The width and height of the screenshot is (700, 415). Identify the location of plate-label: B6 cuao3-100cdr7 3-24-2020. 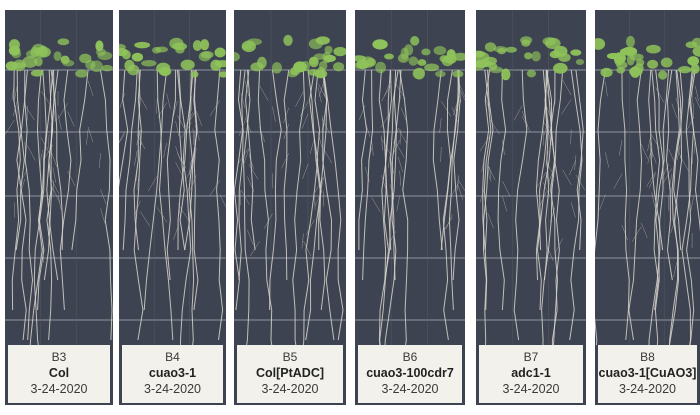
(410, 374).